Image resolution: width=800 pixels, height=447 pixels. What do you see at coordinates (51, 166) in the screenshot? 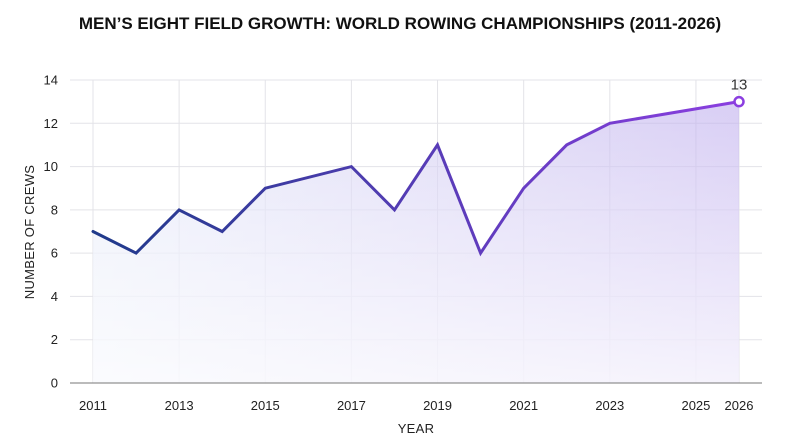
I see `y-tick-label: 10` at bounding box center [51, 166].